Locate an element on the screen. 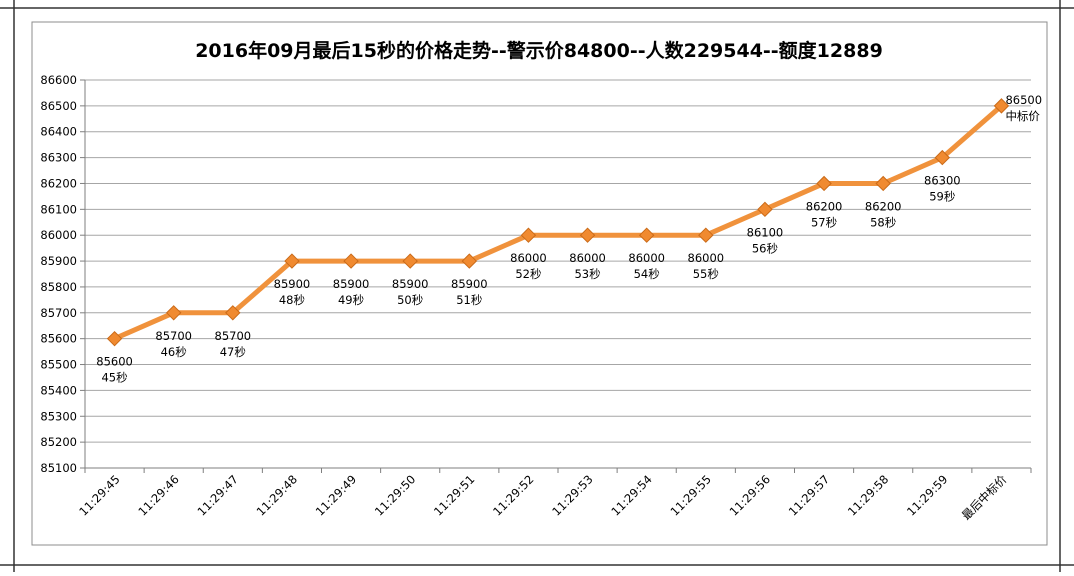 The height and width of the screenshot is (576, 1074). y-tick-label: 85700 is located at coordinates (58, 313).